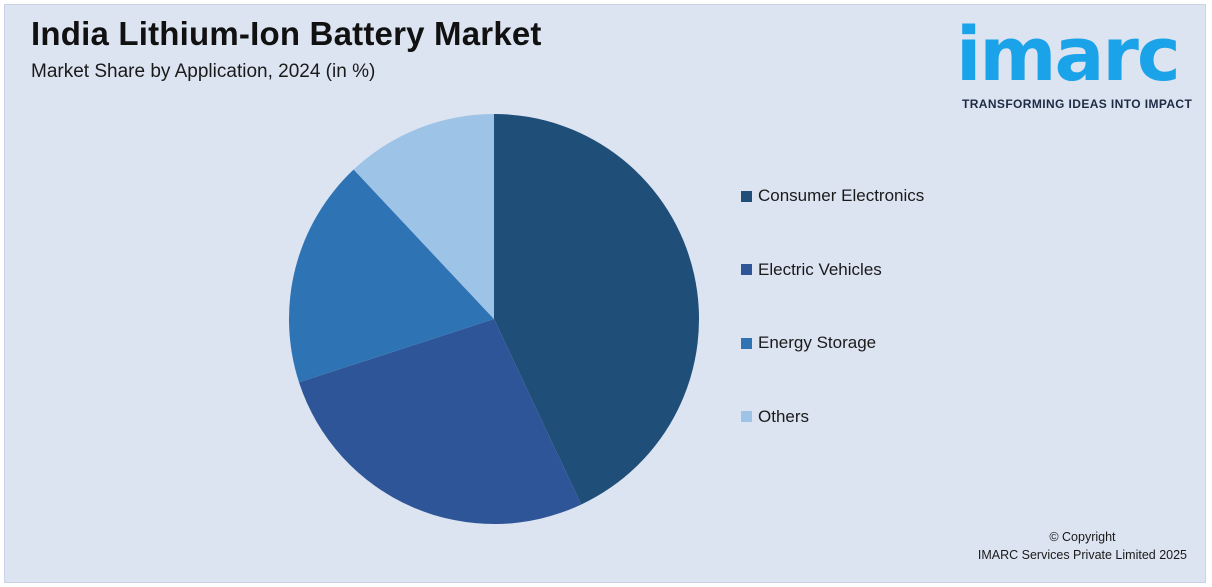 This screenshot has height=587, width=1212. What do you see at coordinates (841, 195) in the screenshot?
I see `legend-label: Consumer Electronics` at bounding box center [841, 195].